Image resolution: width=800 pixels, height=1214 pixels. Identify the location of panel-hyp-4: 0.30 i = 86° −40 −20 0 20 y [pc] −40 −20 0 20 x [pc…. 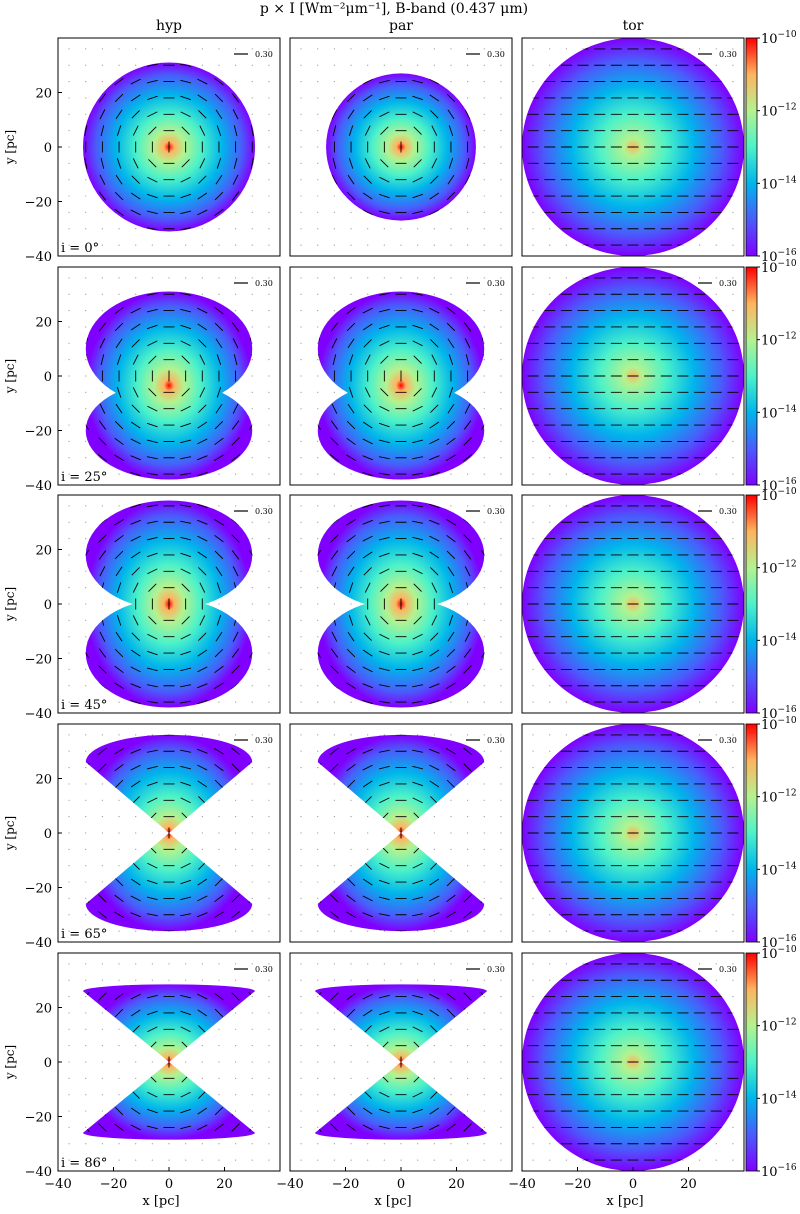
(142, 1080).